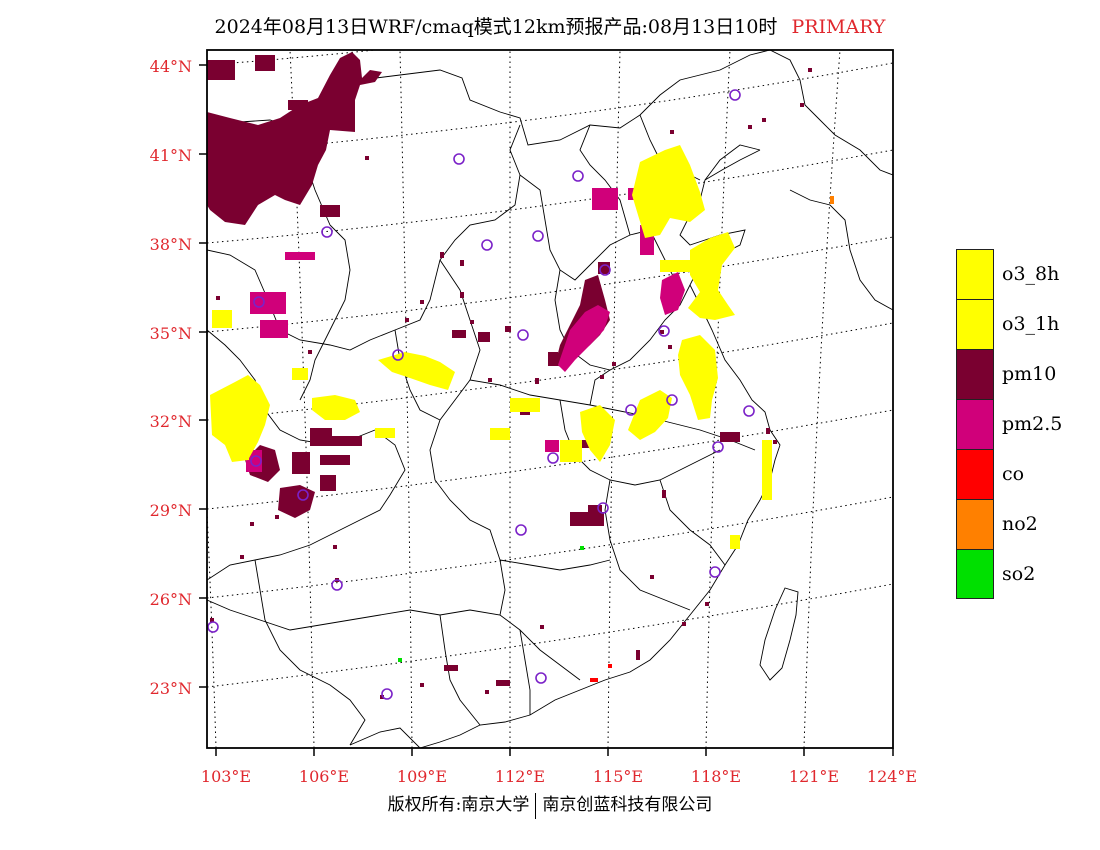  I want to click on legend-label: o3_1h, so click(1031, 324).